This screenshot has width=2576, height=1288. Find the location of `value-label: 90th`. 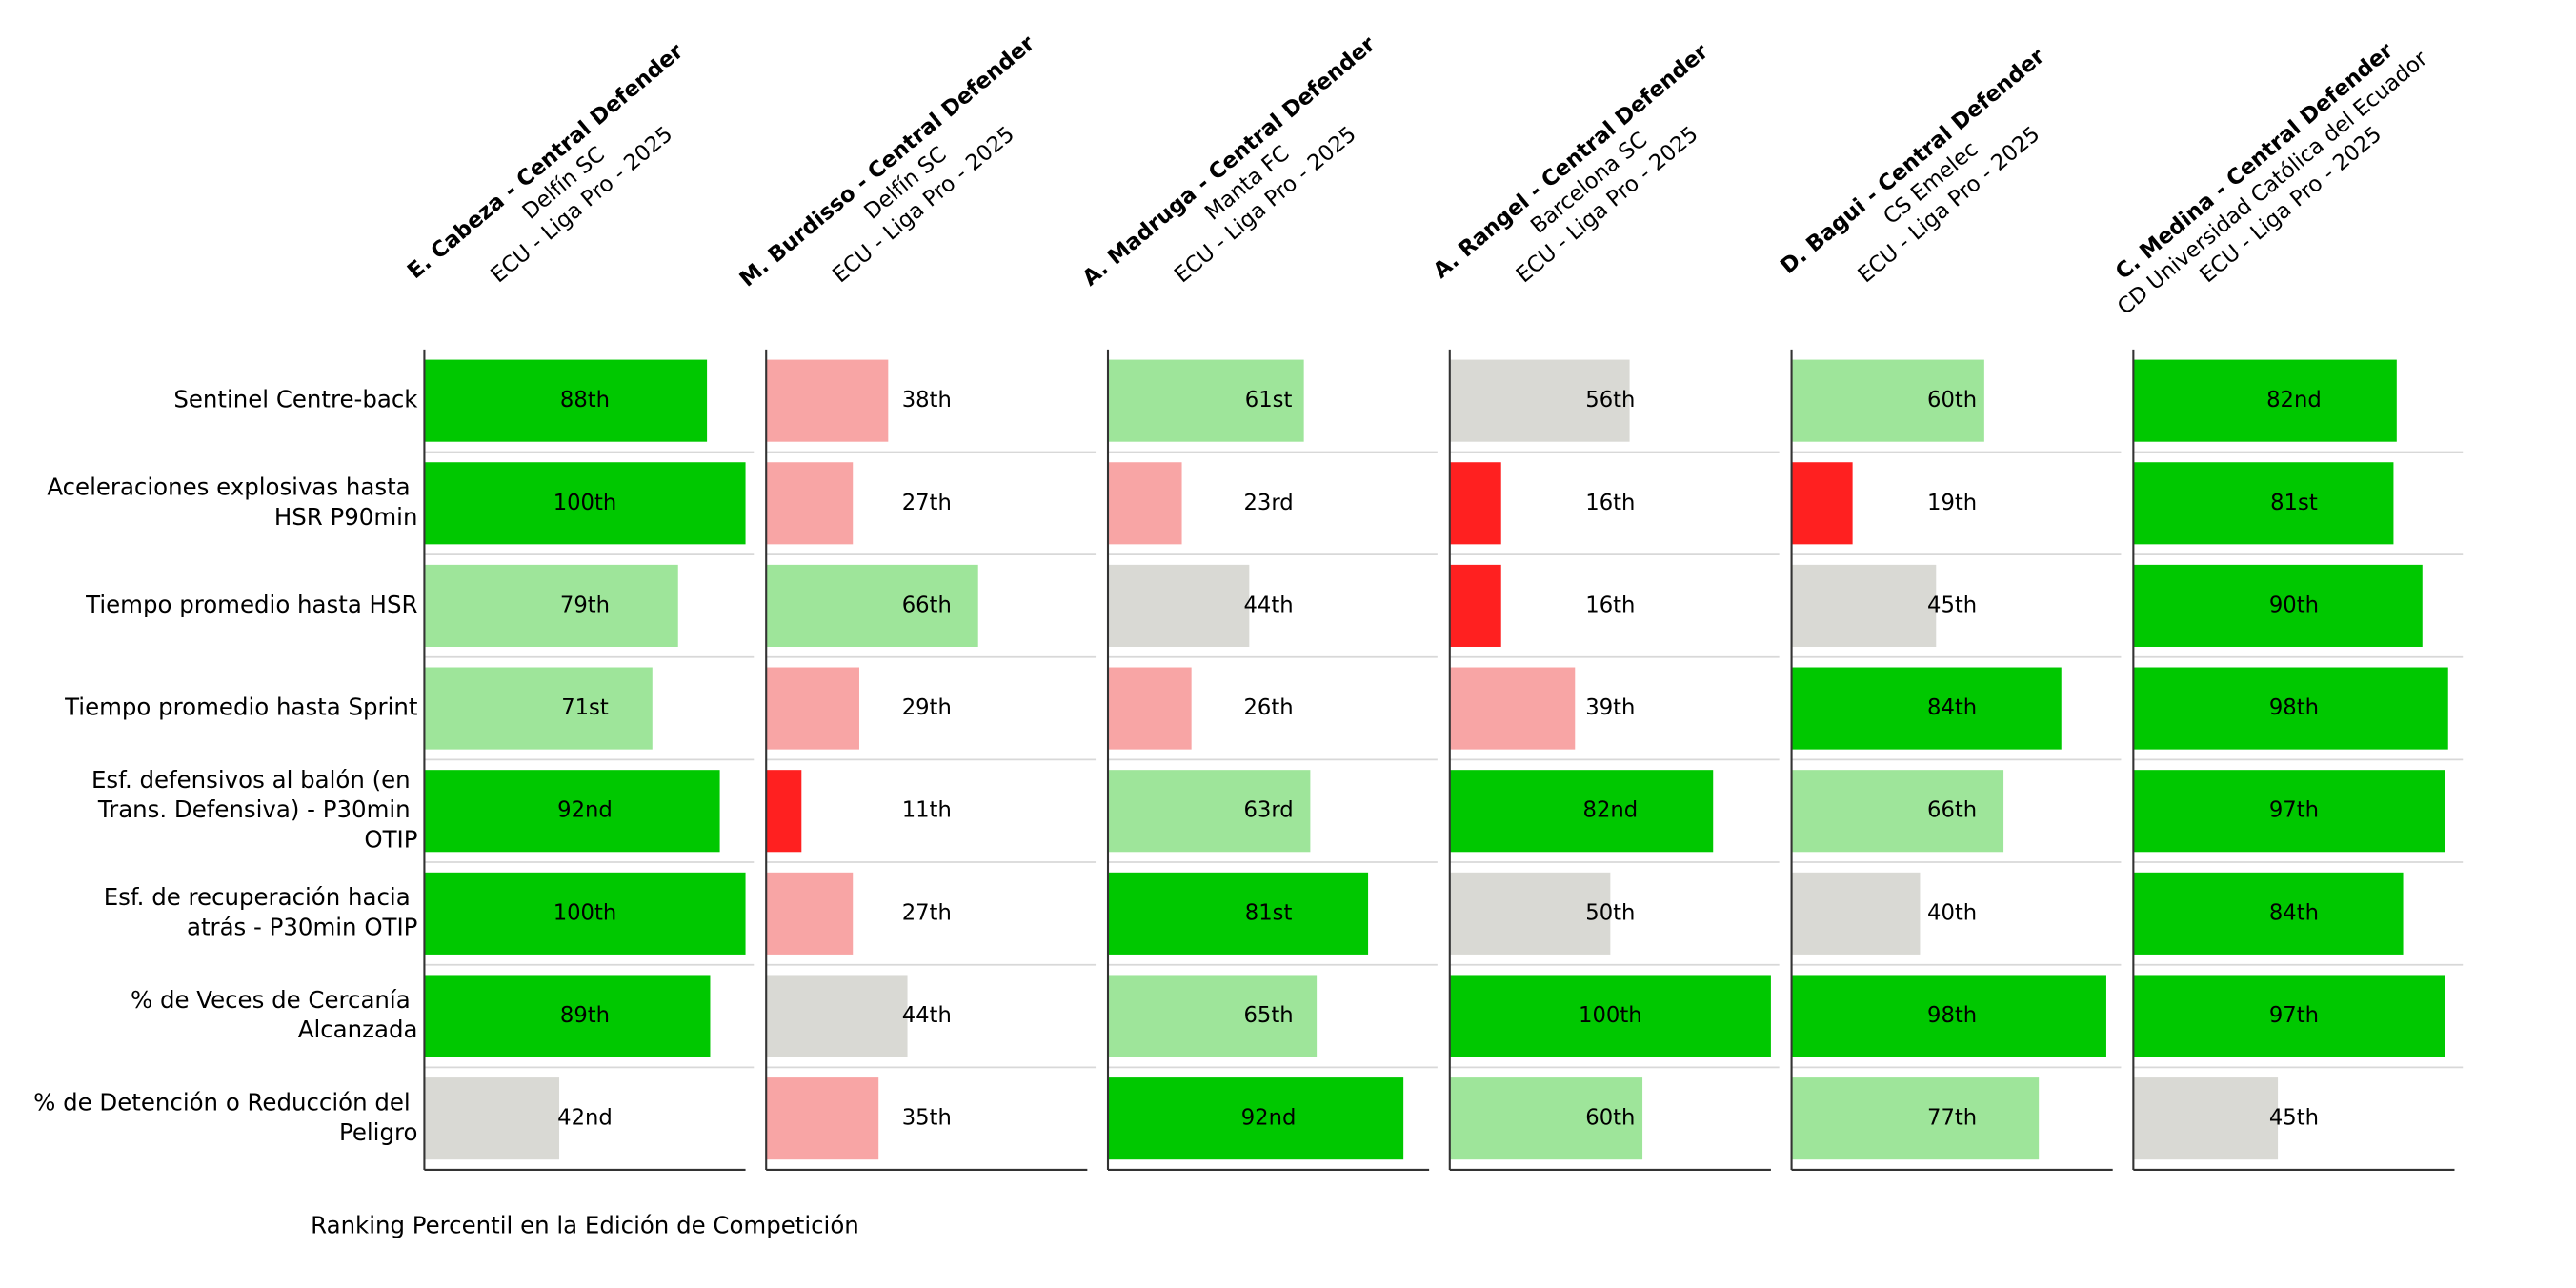

value-label: 90th is located at coordinates (2294, 605).